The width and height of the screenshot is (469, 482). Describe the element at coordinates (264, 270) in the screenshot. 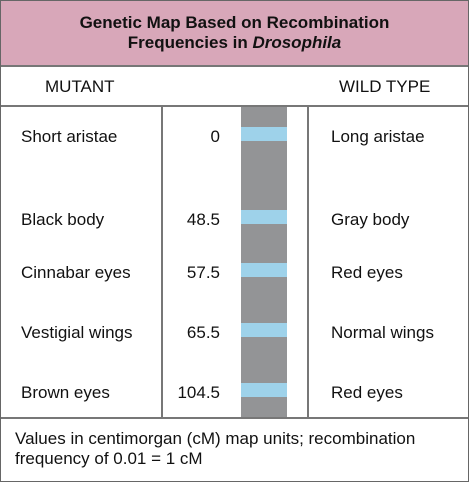

I see `gene-band-cinnabar-eyes` at that location.